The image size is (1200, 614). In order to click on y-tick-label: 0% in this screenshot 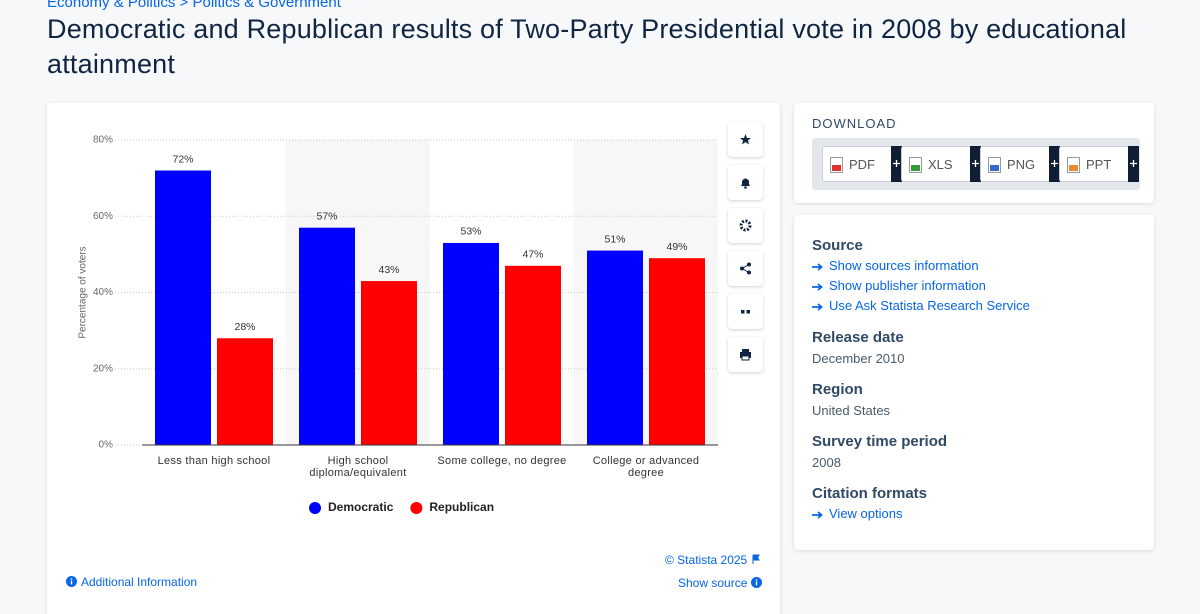, I will do `click(106, 445)`.